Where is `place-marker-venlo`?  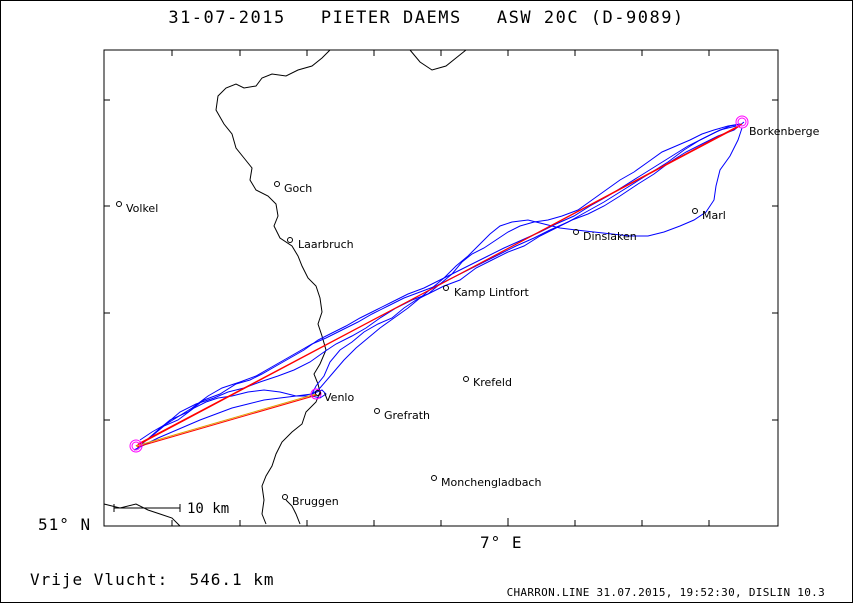 place-marker-venlo is located at coordinates (318, 393).